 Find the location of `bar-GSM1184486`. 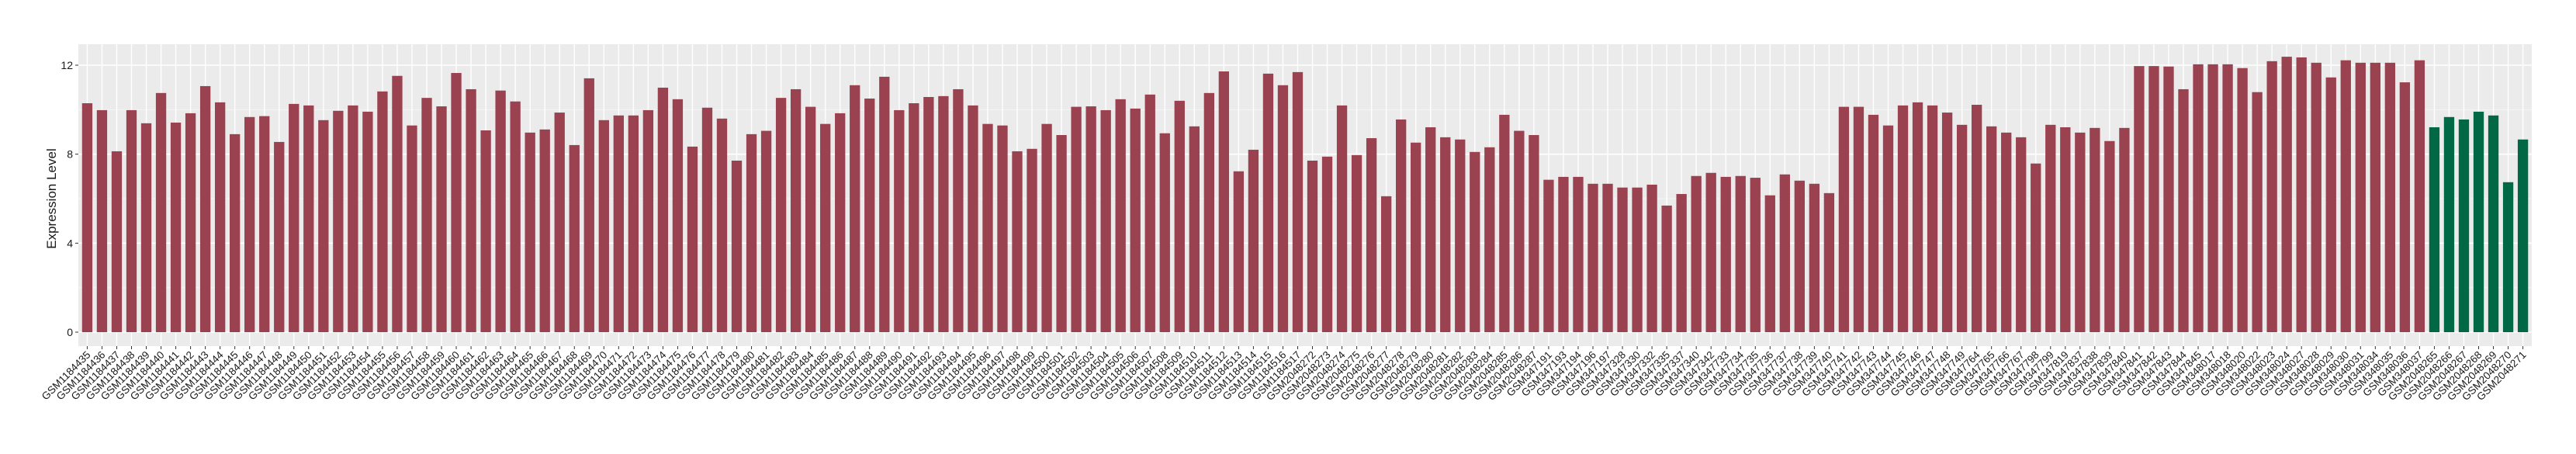

bar-GSM1184486 is located at coordinates (840, 223).